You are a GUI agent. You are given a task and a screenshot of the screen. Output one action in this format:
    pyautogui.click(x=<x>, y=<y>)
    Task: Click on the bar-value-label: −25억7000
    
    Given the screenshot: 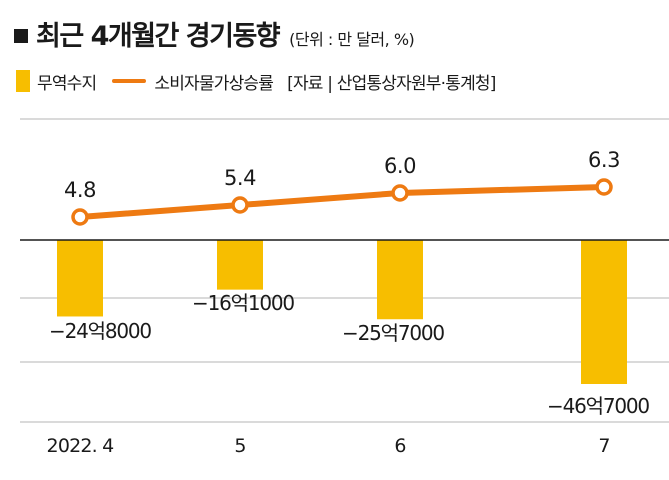 What is the action you would take?
    pyautogui.click(x=393, y=333)
    